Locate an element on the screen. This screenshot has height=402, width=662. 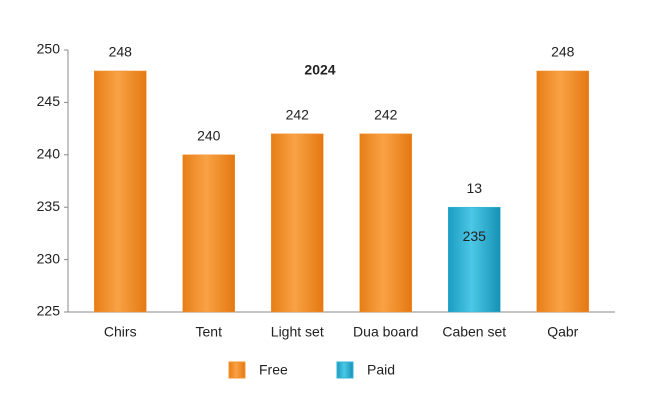
y-tick-label: 235 is located at coordinates (49, 206).